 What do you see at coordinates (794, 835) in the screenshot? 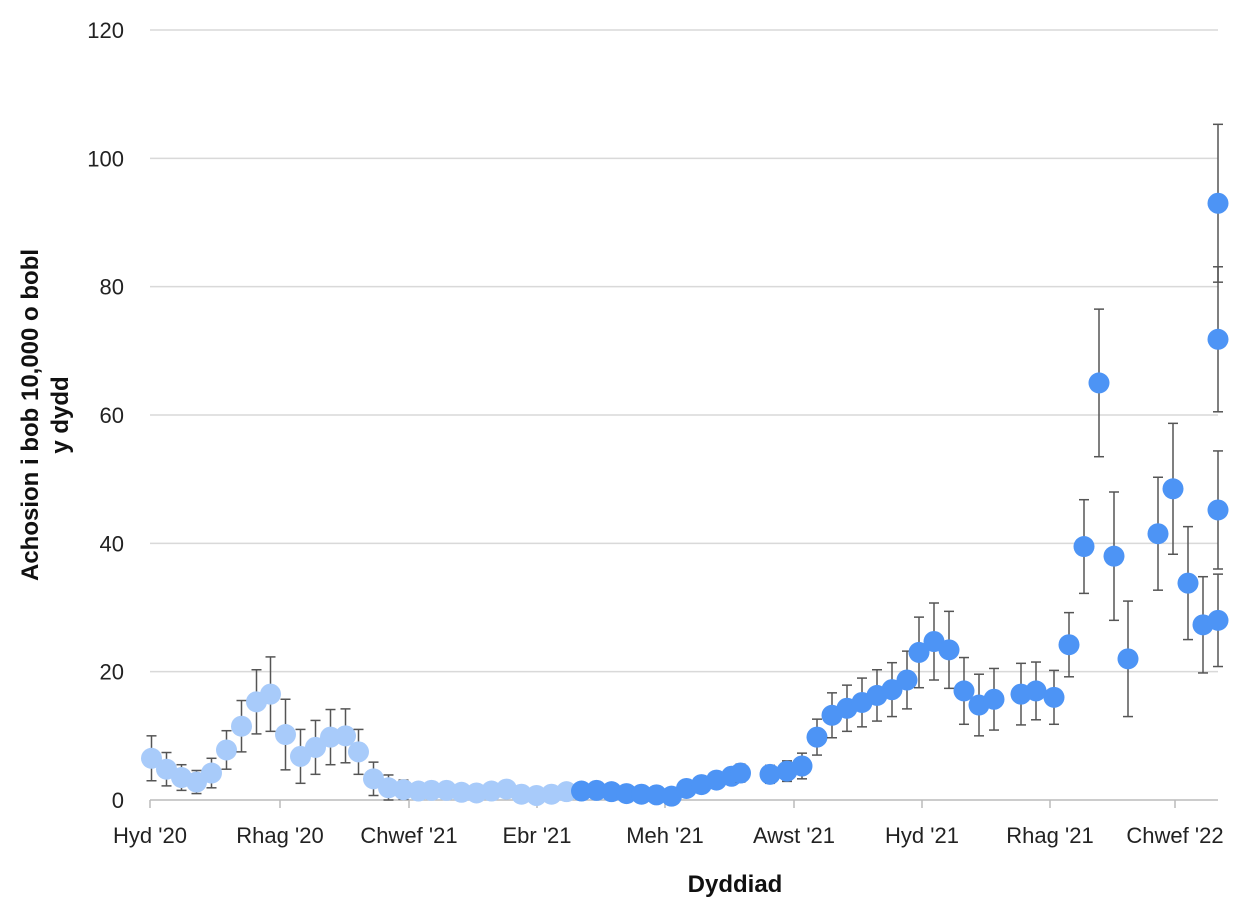
I see `x-tick-label: Awst '21` at bounding box center [794, 835].